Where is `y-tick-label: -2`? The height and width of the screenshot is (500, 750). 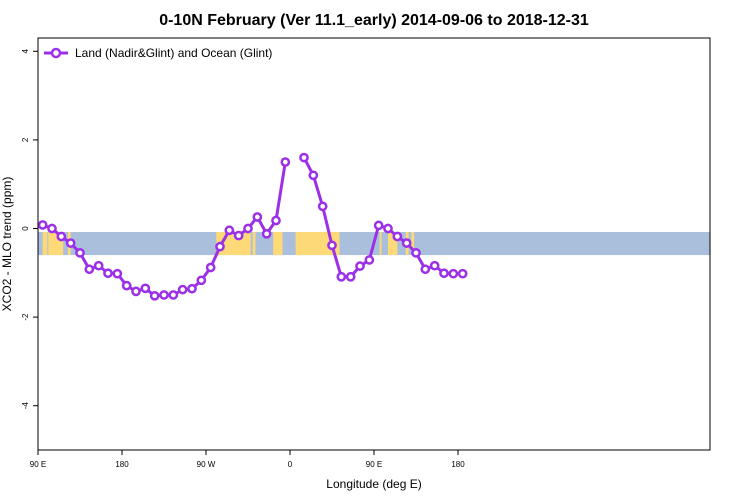 y-tick-label: -2 is located at coordinates (25, 317).